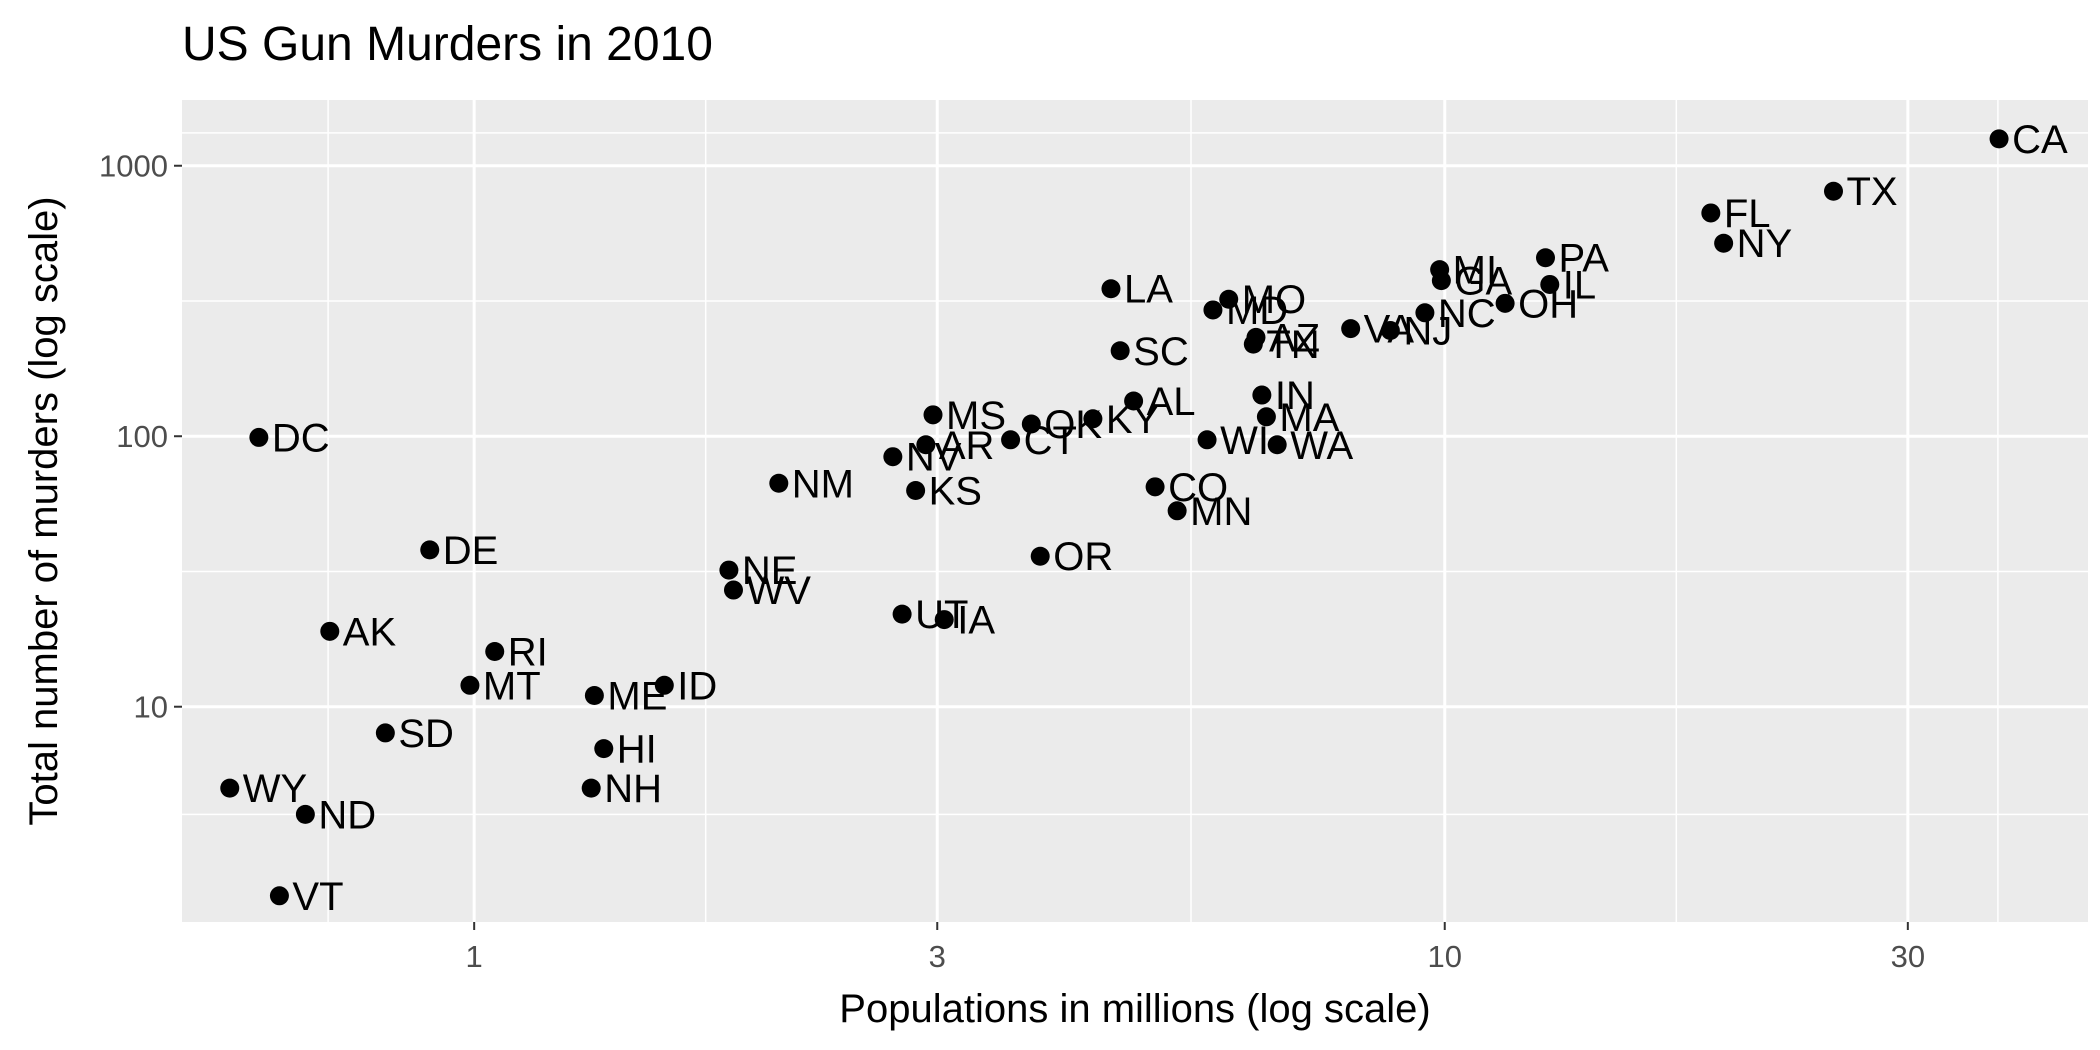 Image resolution: width=2100 pixels, height=1050 pixels. Describe the element at coordinates (1548, 304) in the screenshot. I see `point-label-oh: OH` at that location.